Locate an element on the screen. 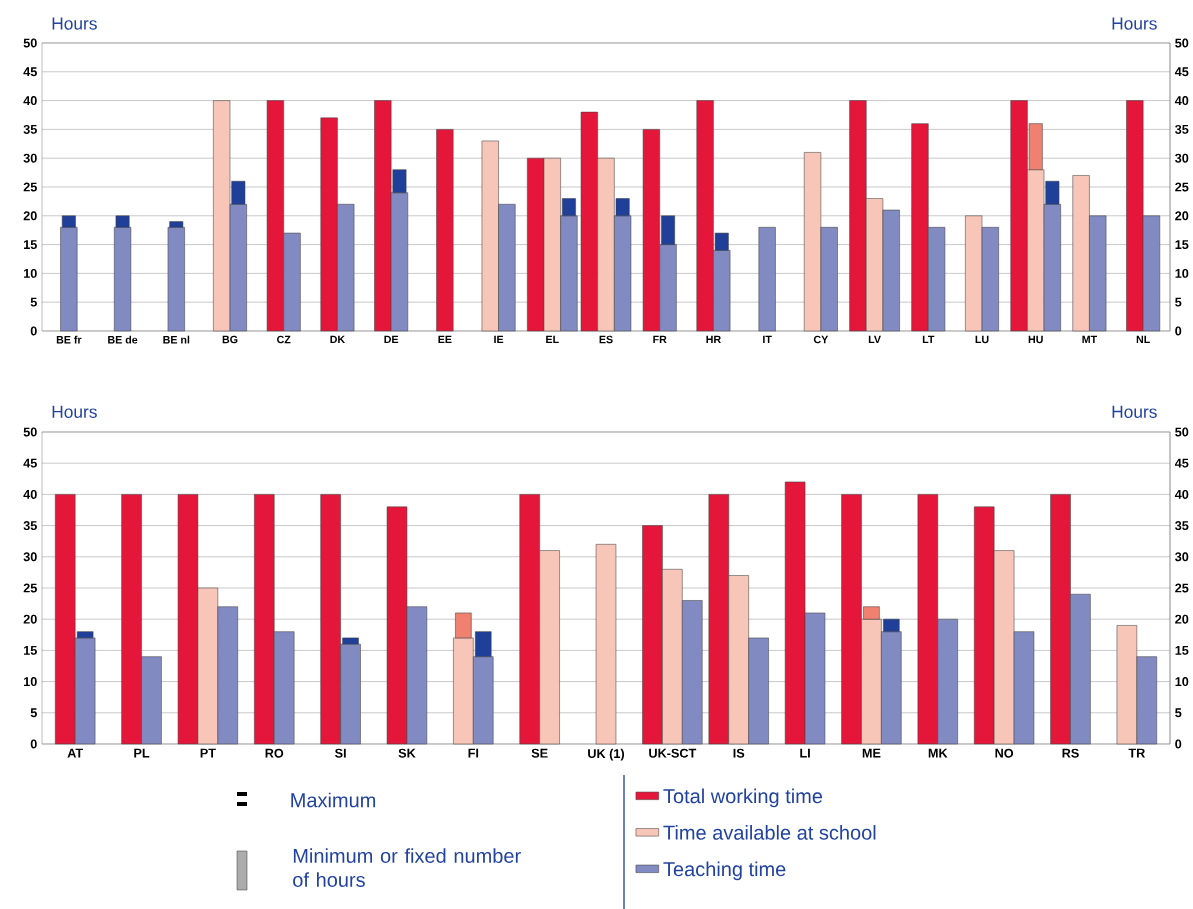 This screenshot has width=1193, height=909. x-tick-label: IS is located at coordinates (739, 753).